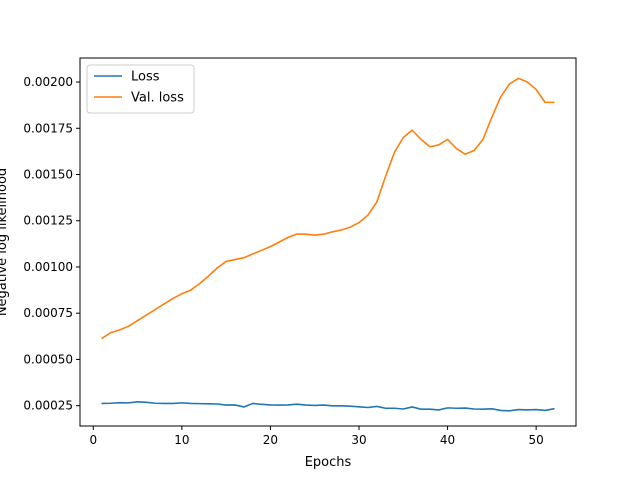  What do you see at coordinates (270, 440) in the screenshot?
I see `x-tick-label: 20` at bounding box center [270, 440].